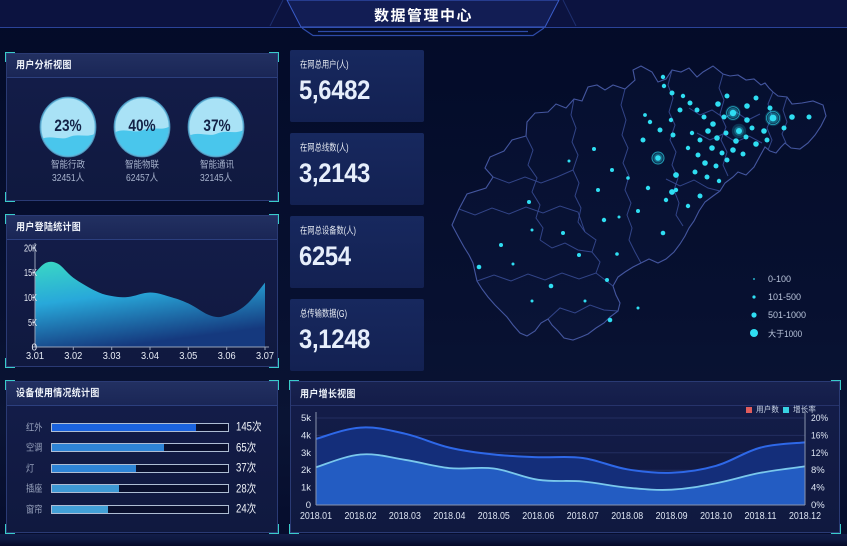  I want to click on svg-text: 2018.12, so click(805, 516).